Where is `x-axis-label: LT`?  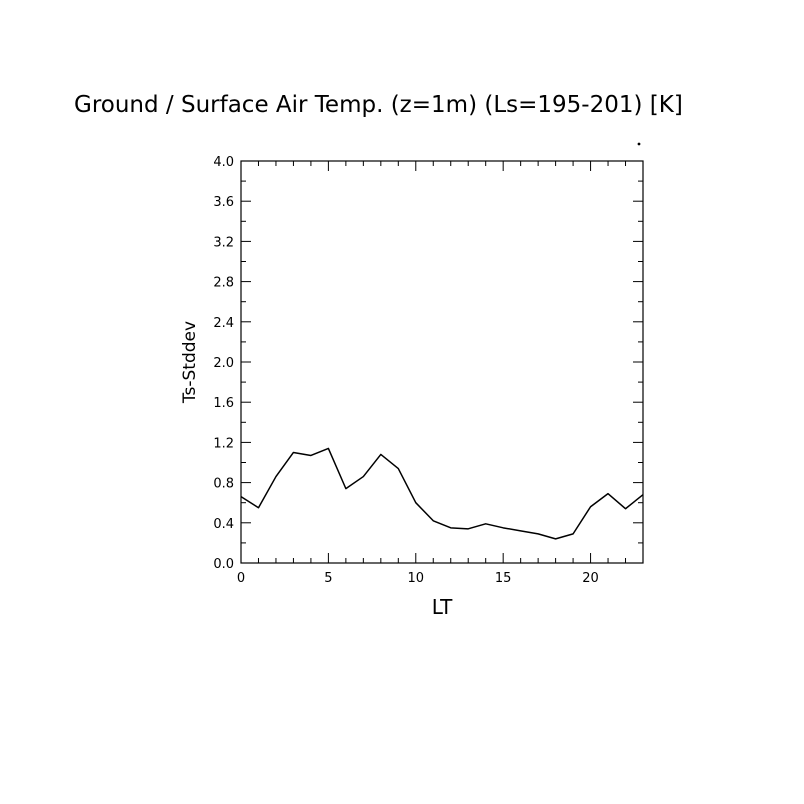 x-axis-label: LT is located at coordinates (442, 607).